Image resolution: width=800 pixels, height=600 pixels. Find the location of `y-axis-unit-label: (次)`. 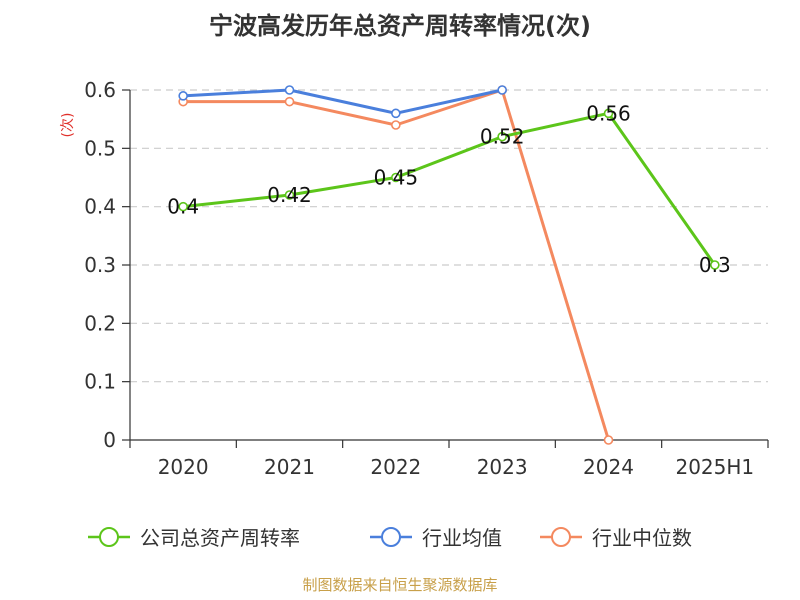

y-axis-unit-label: (次) is located at coordinates (68, 125).